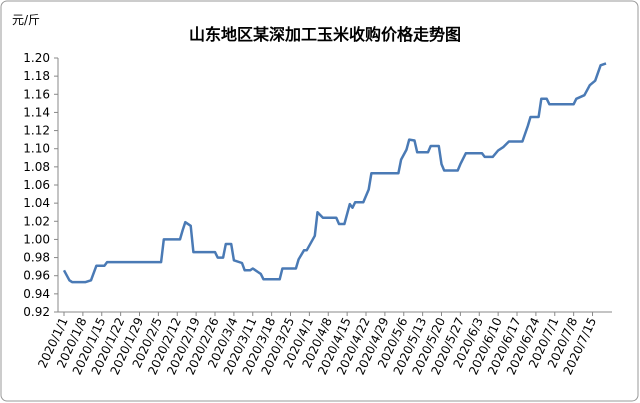 This screenshot has height=403, width=640. I want to click on y-tick-label: 1.18, so click(36, 76).